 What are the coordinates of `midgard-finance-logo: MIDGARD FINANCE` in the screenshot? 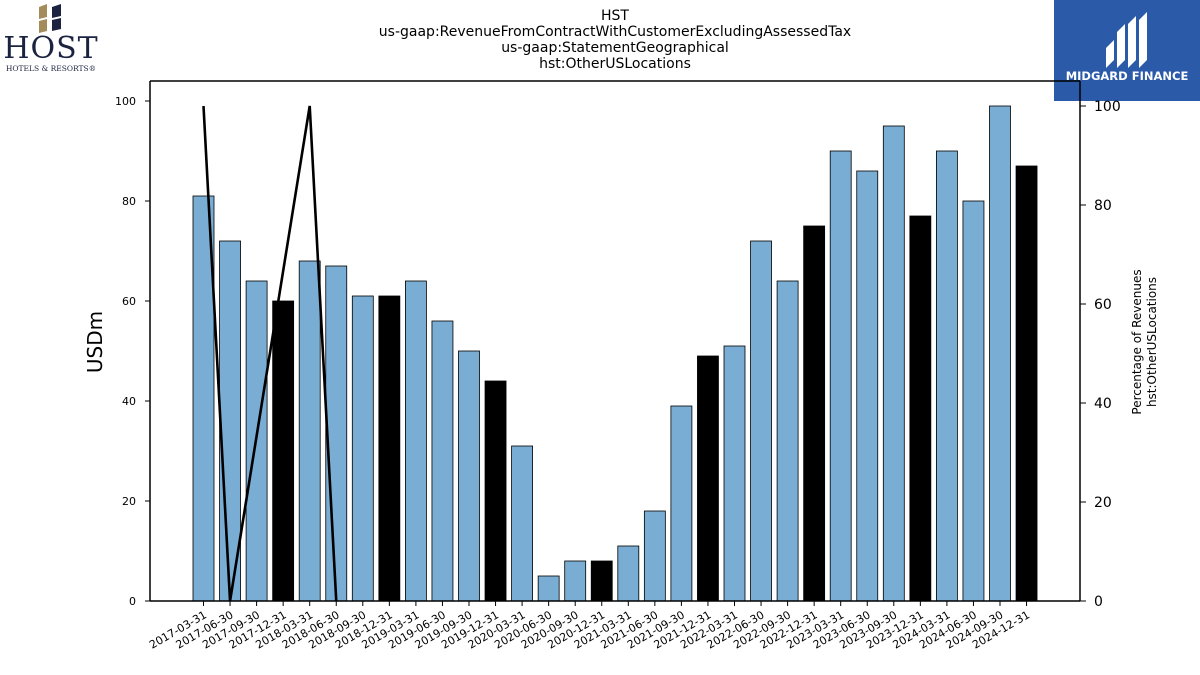 It's located at (1127, 50).